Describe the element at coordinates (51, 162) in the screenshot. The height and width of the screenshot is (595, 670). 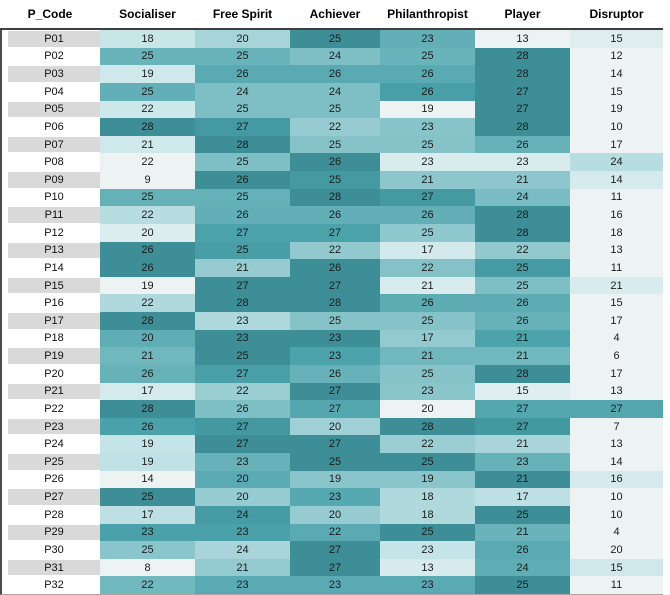
I see `row-code-cell: P08` at that location.